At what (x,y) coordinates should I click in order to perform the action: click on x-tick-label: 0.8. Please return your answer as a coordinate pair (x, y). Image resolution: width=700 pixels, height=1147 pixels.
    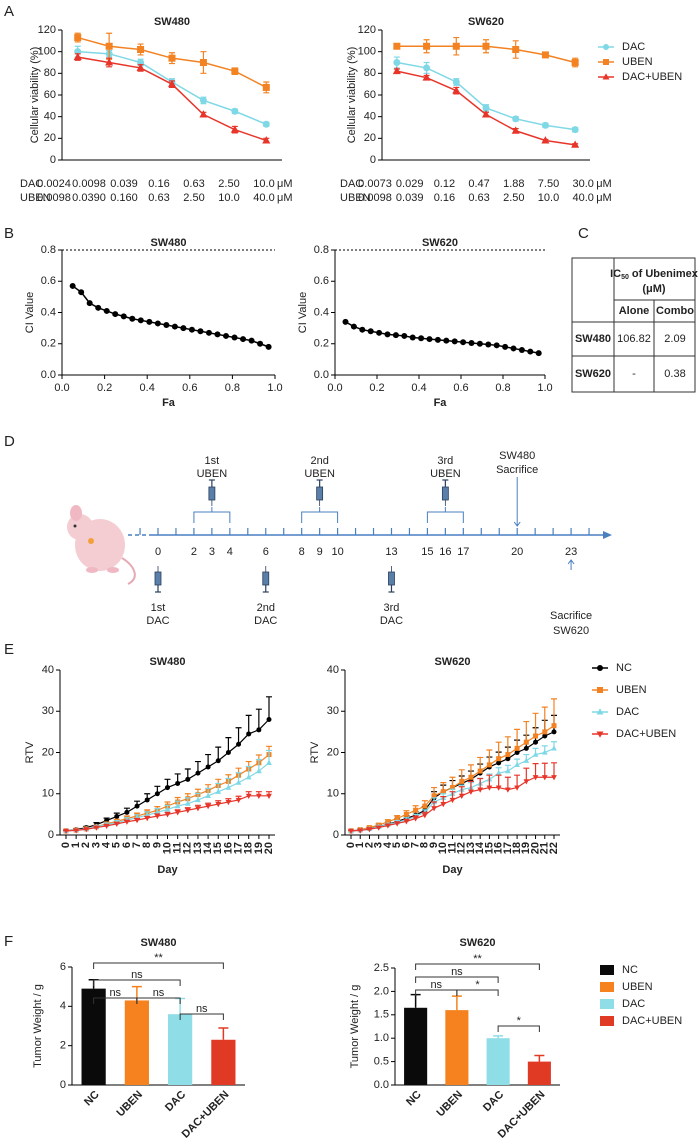
    Looking at the image, I should click on (232, 388).